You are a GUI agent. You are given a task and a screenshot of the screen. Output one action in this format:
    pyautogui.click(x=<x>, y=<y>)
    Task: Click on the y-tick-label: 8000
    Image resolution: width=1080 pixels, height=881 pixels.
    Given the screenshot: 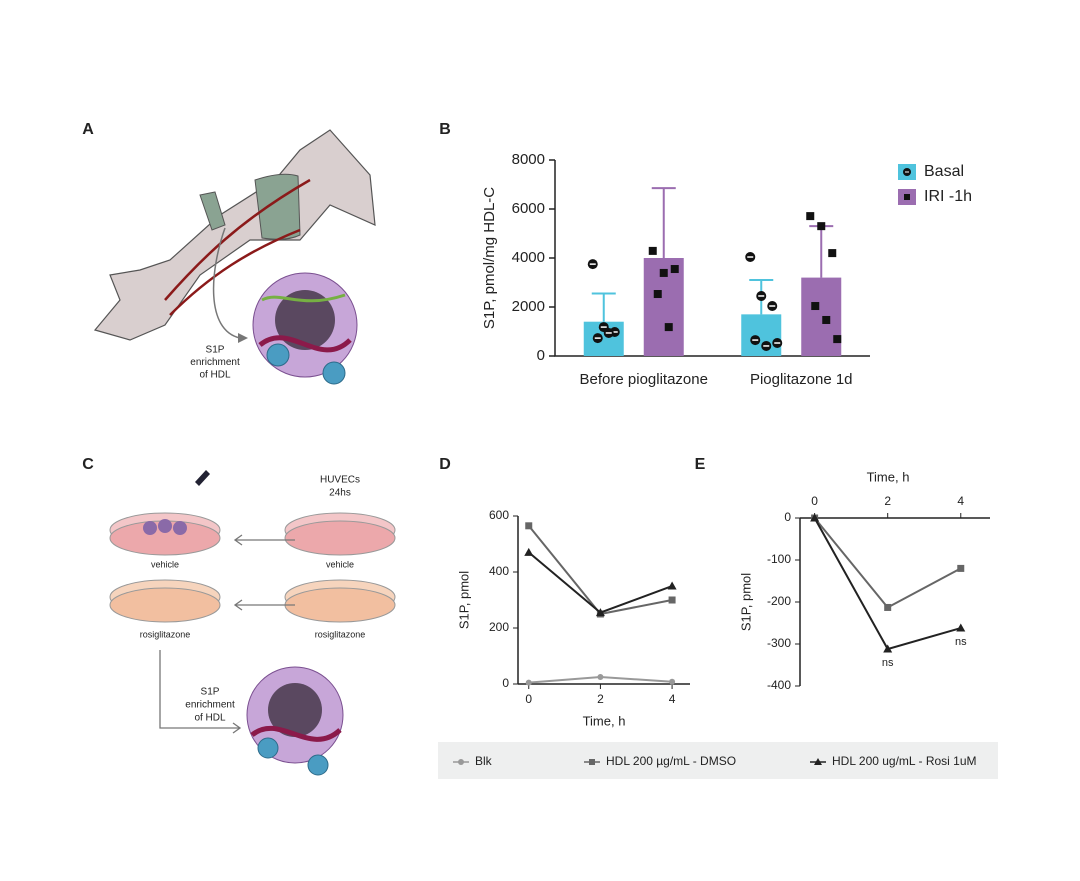 What is the action you would take?
    pyautogui.click(x=528, y=159)
    